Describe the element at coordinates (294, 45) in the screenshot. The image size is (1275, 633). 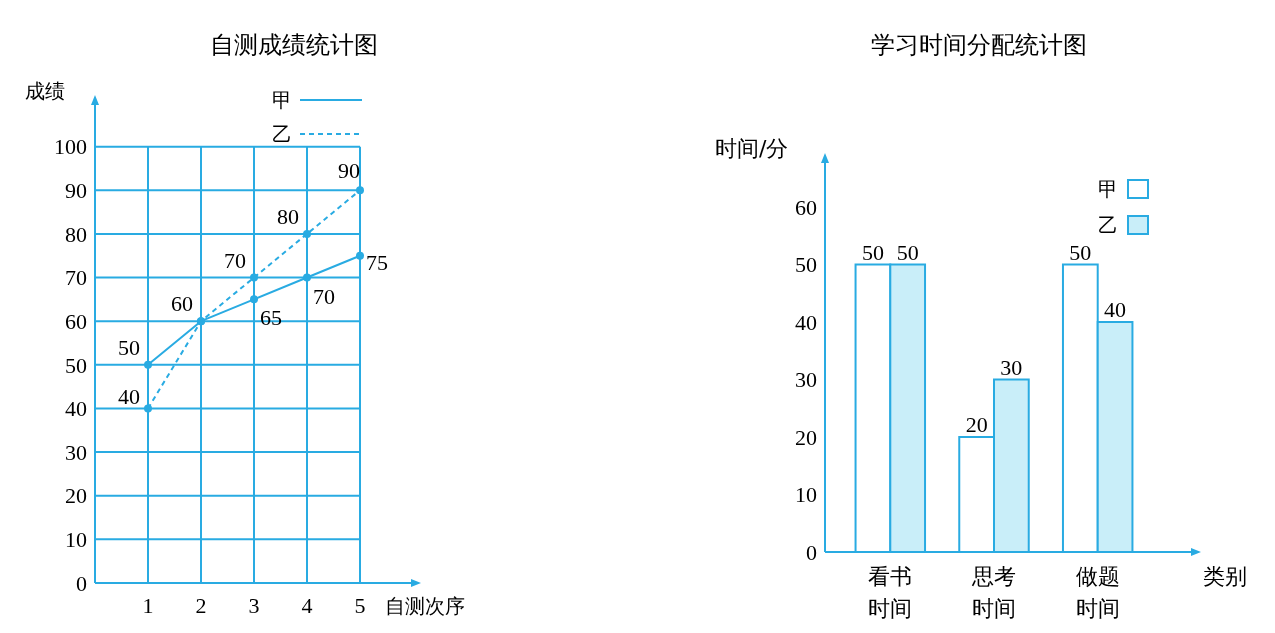
I see `chart-title: 自测成绩统计图` at that location.